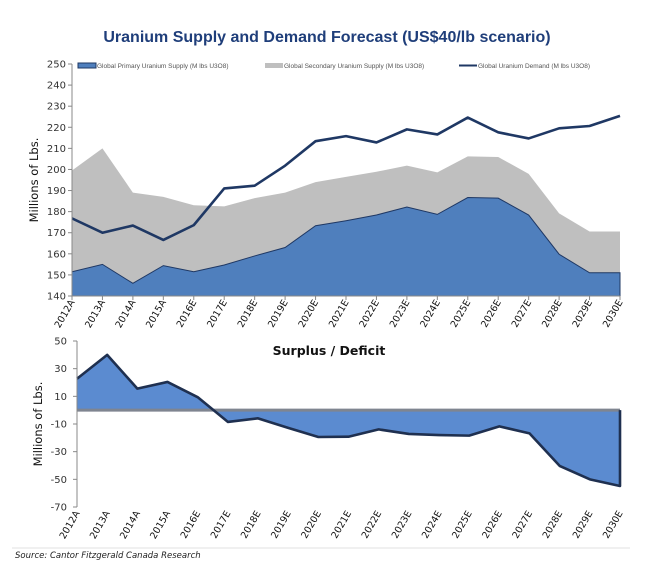 This screenshot has height=563, width=649. What do you see at coordinates (534, 66) in the screenshot?
I see `legend-label-demand: Global Uranium Demand (M lbs U3O8)` at bounding box center [534, 66].